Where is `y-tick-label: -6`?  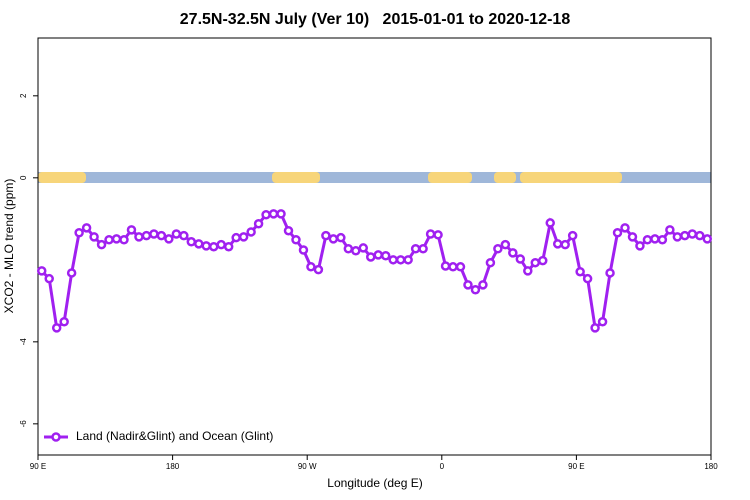 y-tick-label: -6 is located at coordinates (23, 424).